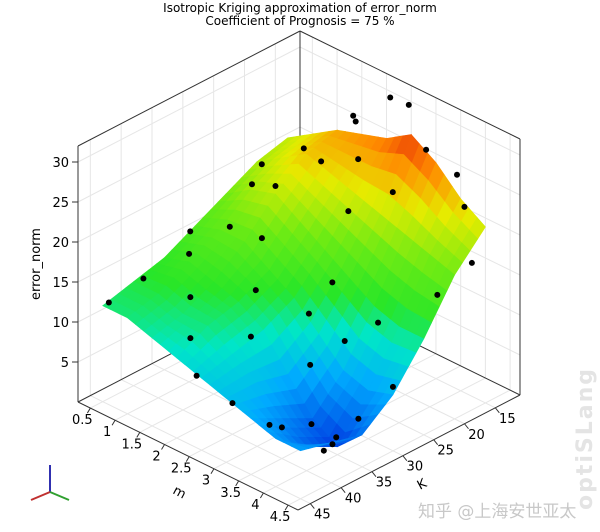 This screenshot has height=532, width=600. What do you see at coordinates (181, 469) in the screenshot?
I see `m-tick-label: 2.5` at bounding box center [181, 469].